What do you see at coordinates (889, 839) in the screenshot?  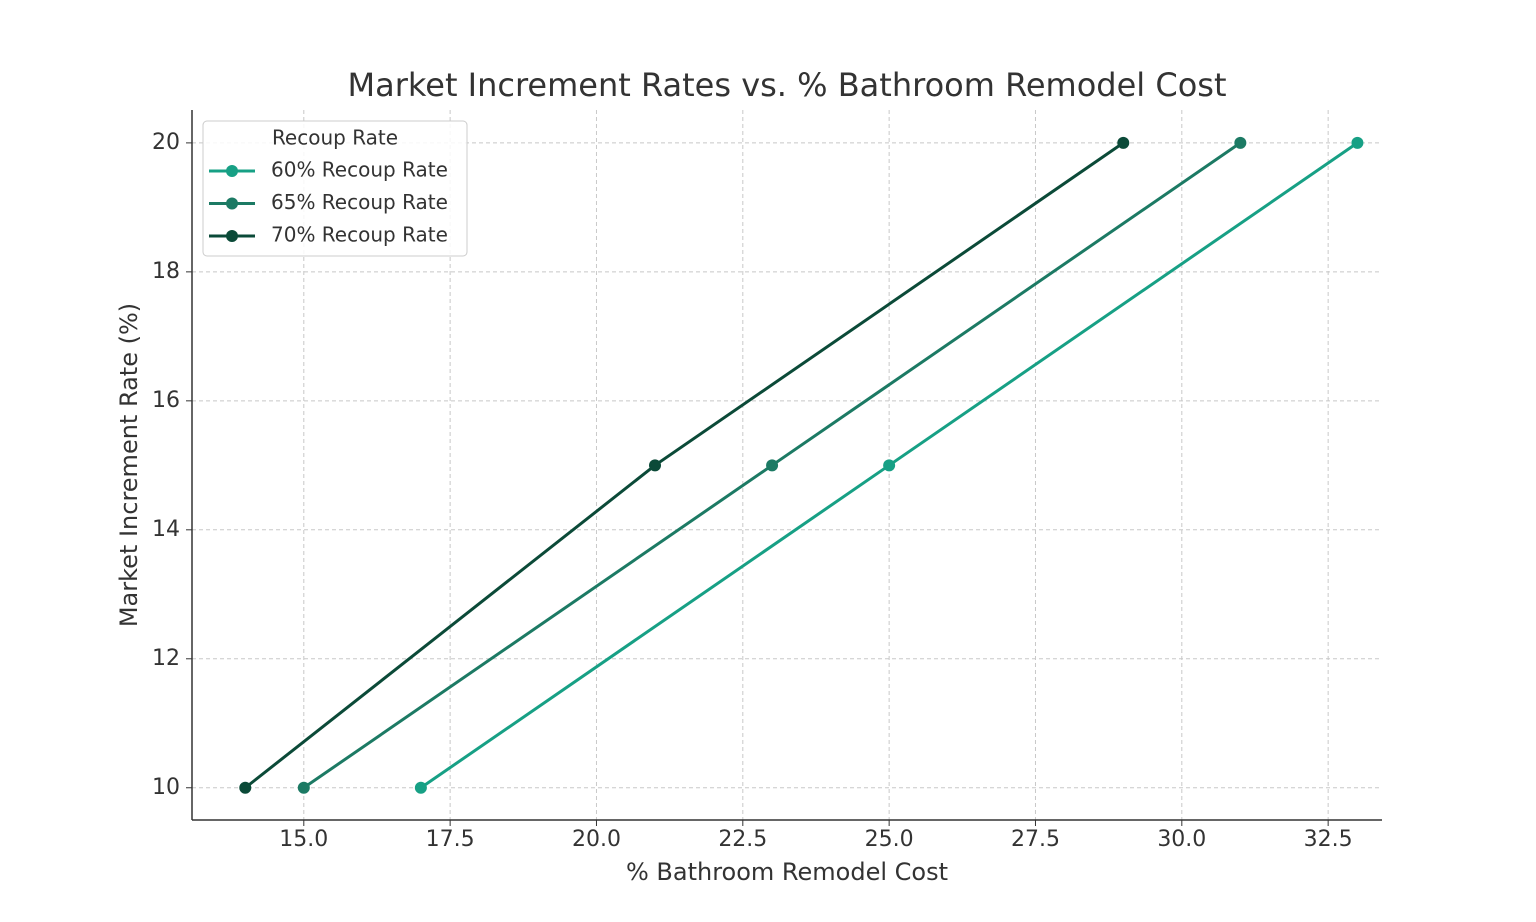 I see `x-tick-label: 25.0` at bounding box center [889, 839].